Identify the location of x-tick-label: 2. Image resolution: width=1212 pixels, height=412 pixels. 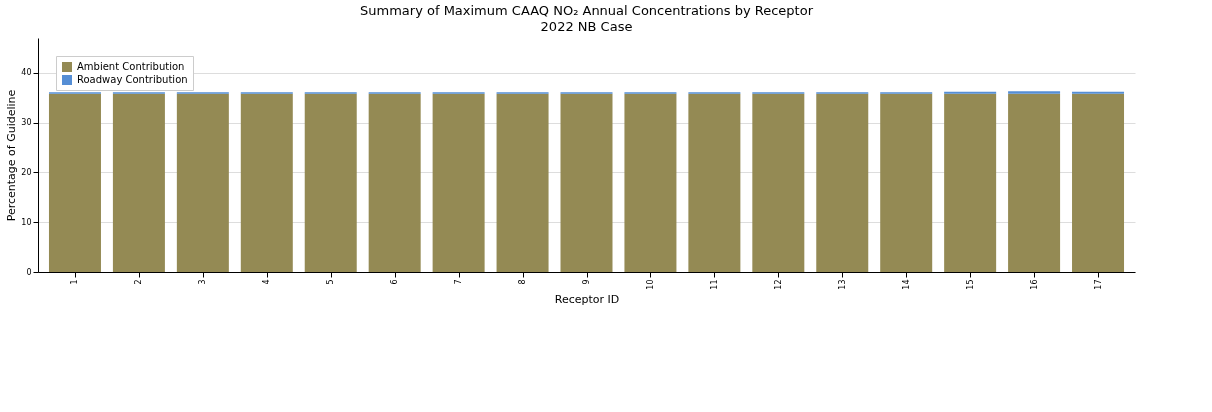
(139, 282).